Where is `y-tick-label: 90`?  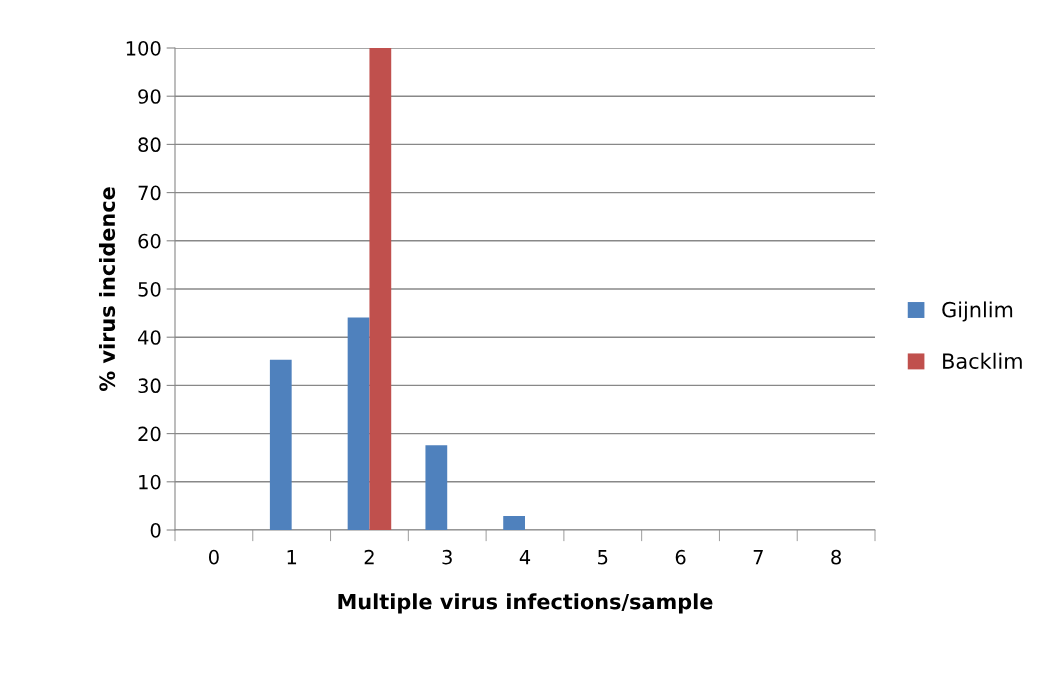 y-tick-label: 90 is located at coordinates (149, 96).